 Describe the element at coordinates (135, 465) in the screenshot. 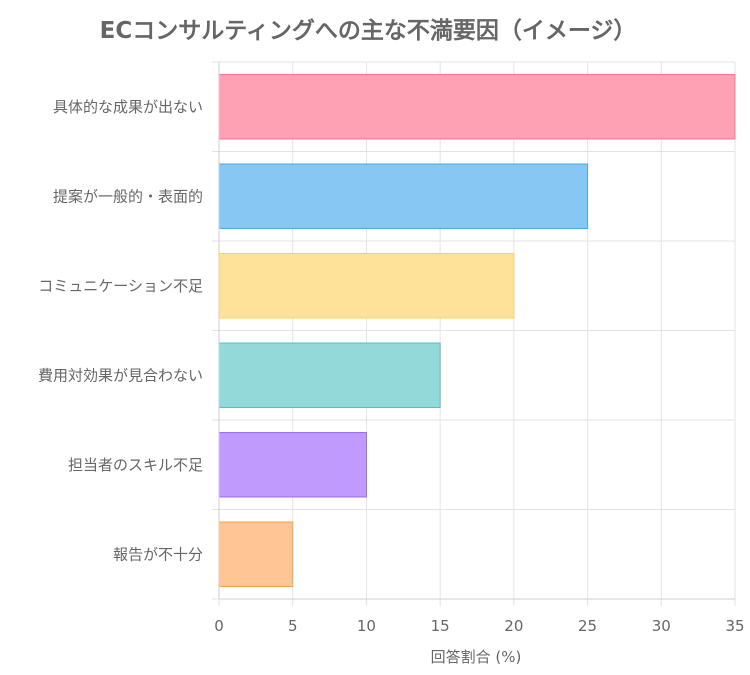

I see `category-label: 担当者のスキル不足` at that location.